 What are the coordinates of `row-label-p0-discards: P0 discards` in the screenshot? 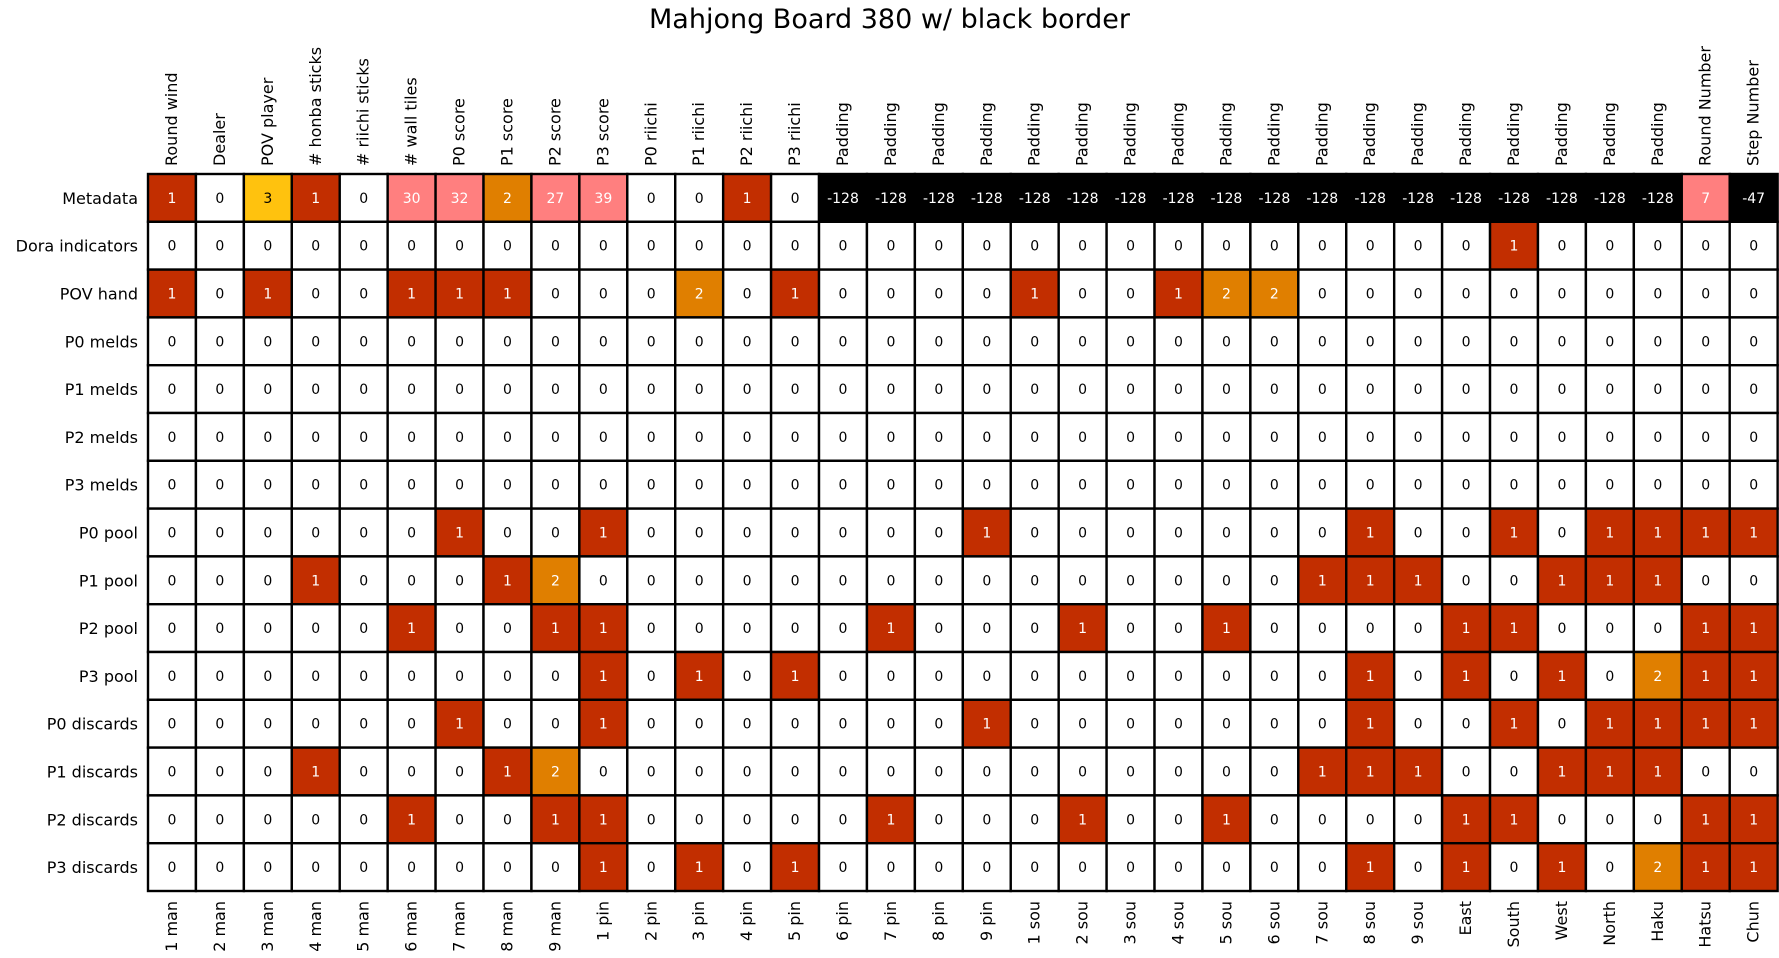 It's located at (92, 724).